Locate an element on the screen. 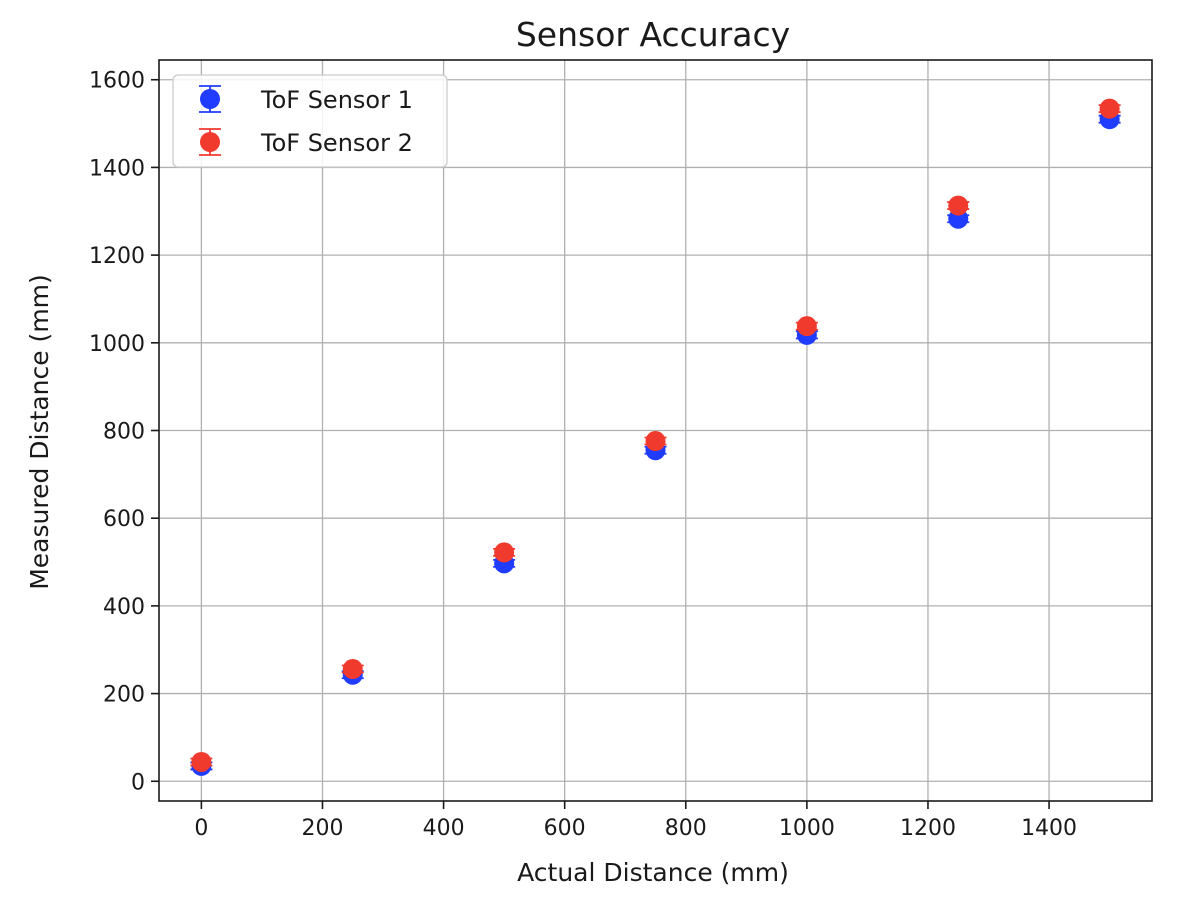  y-axis-label: Measured Distance (mm) is located at coordinates (39, 432).